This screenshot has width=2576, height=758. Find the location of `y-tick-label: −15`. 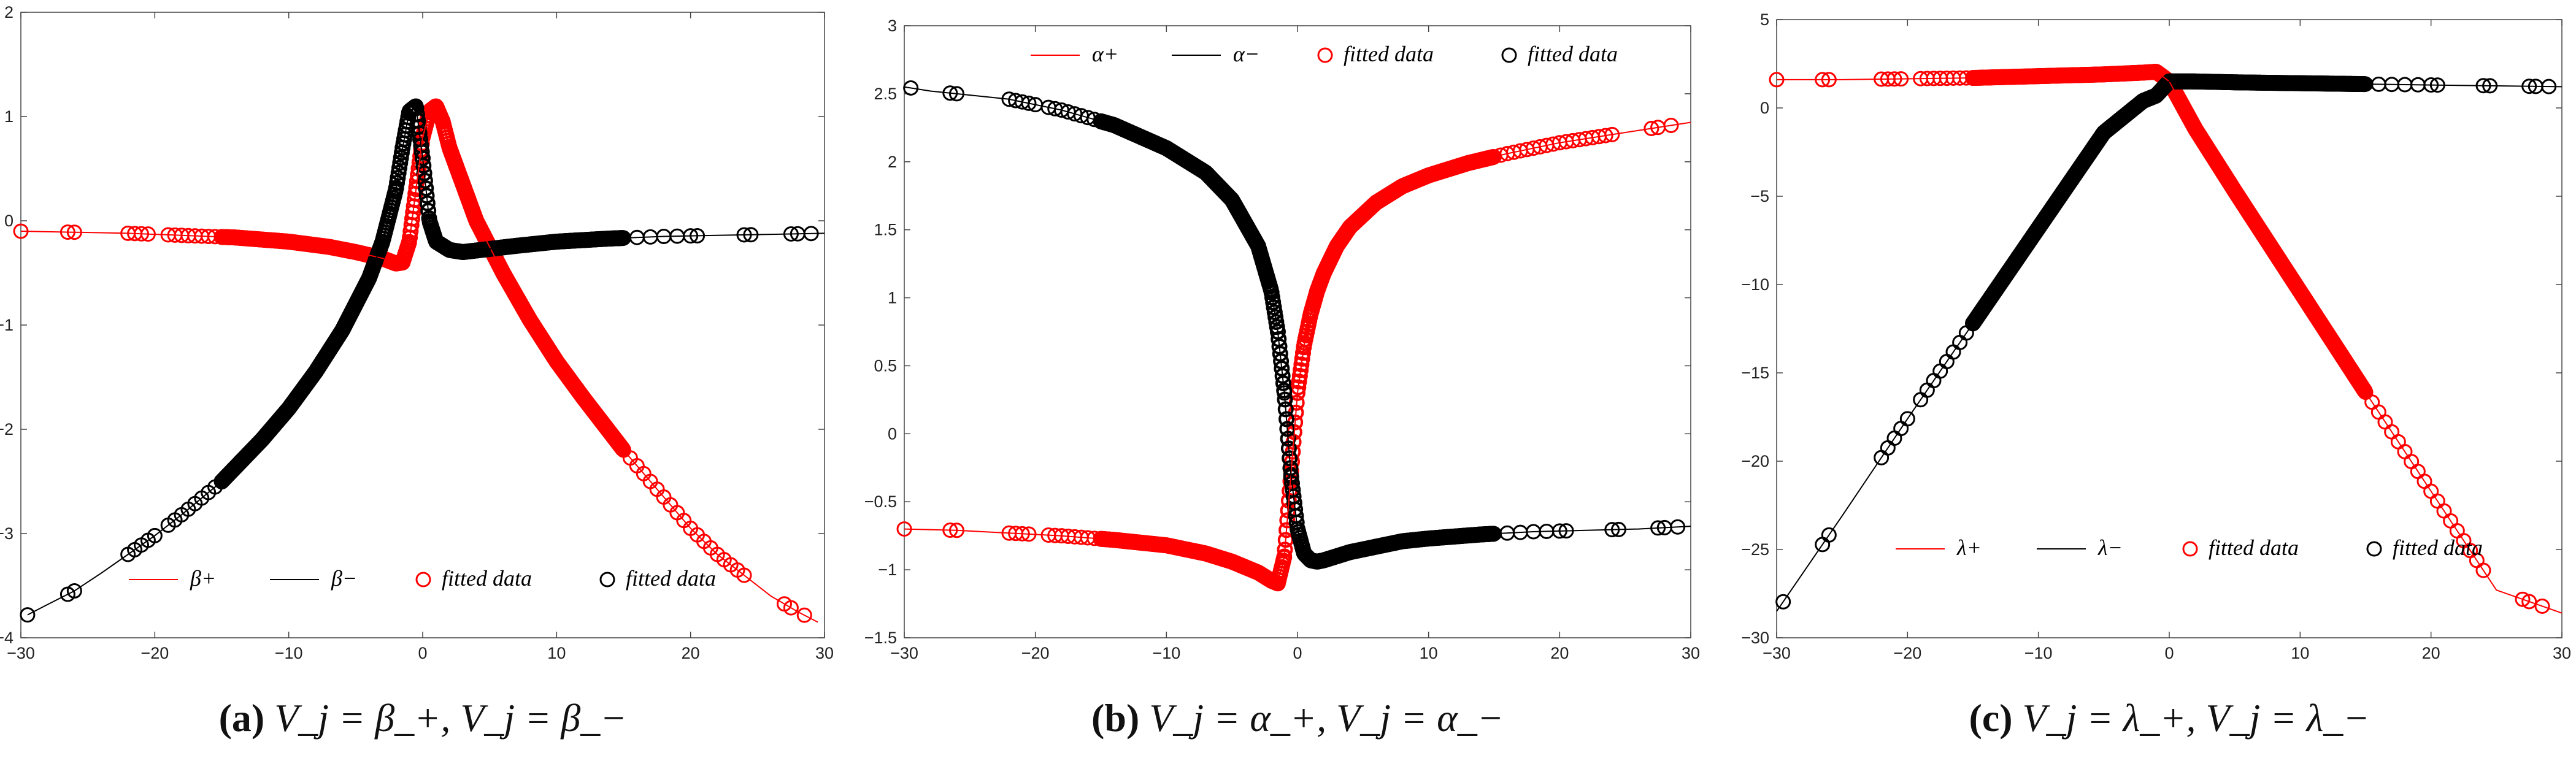

y-tick-label: −15 is located at coordinates (1755, 373).